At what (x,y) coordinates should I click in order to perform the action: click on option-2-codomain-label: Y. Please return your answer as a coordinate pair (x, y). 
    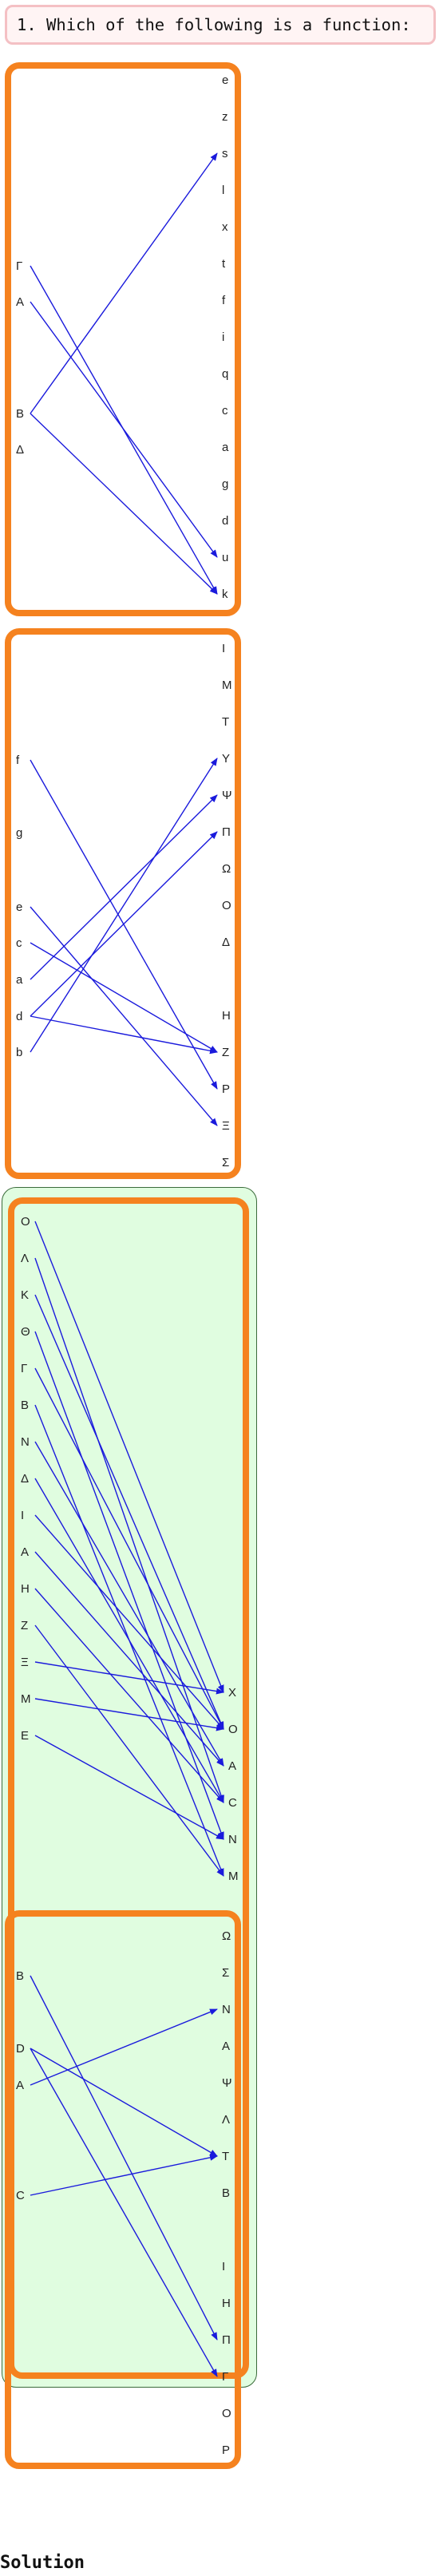
    Looking at the image, I should click on (226, 759).